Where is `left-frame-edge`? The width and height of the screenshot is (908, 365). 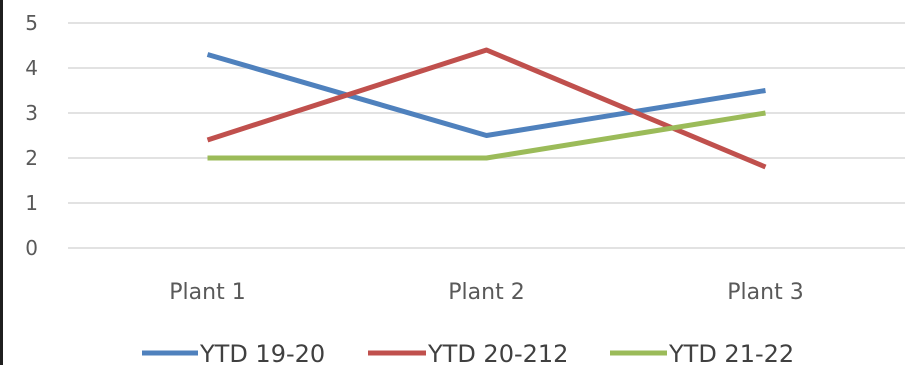 left-frame-edge is located at coordinates (1, 182).